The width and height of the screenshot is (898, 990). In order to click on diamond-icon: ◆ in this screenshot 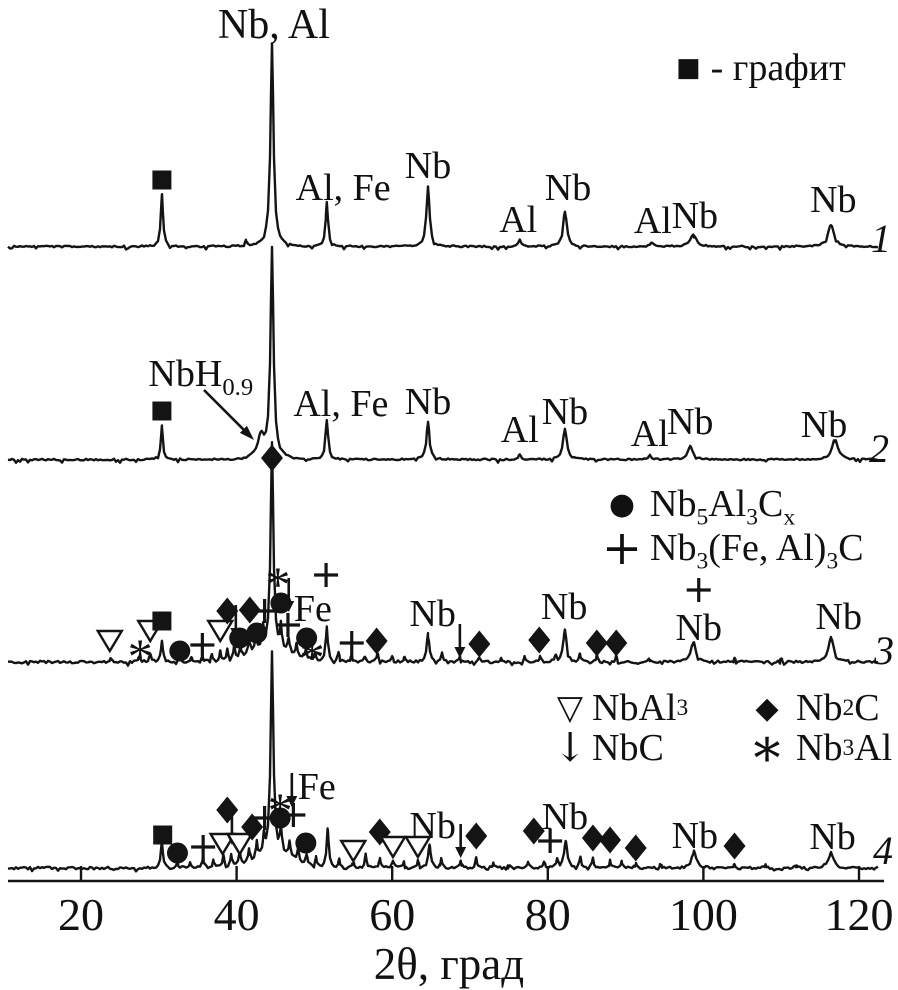, I will do `click(767, 708)`.